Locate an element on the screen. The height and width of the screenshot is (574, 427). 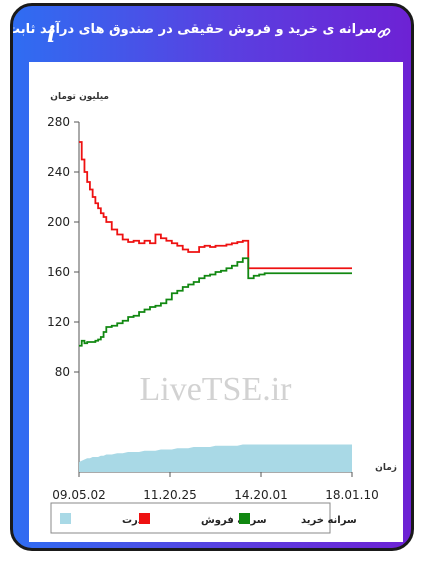
buy-line is located at coordinates (215, 302).